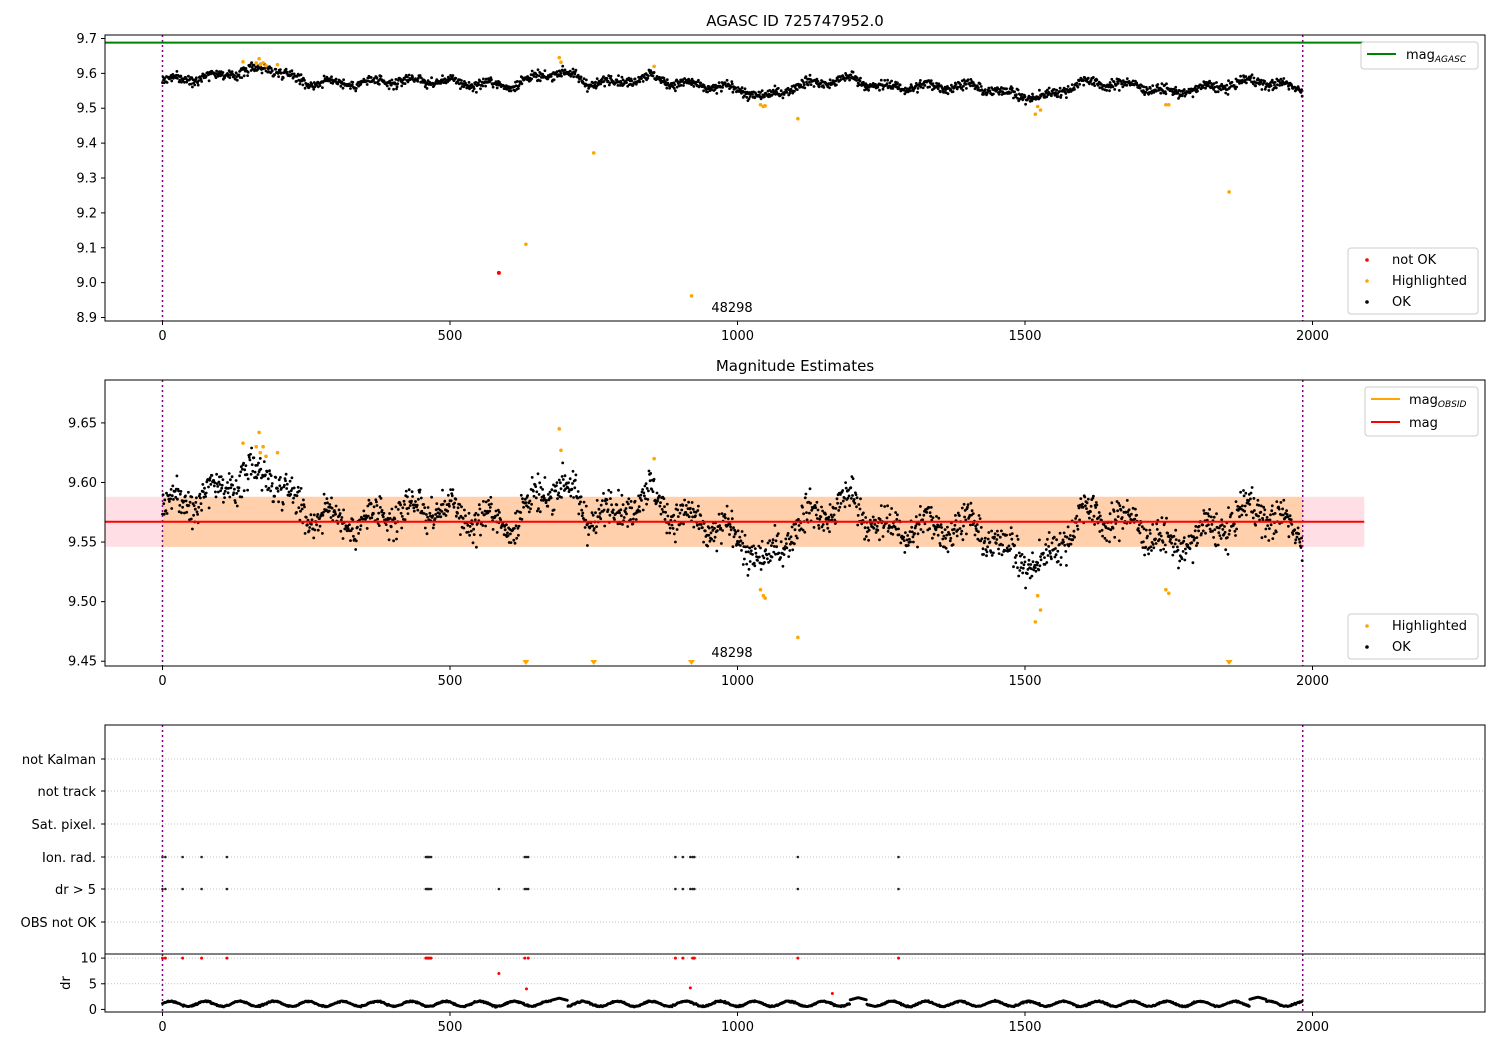 Image resolution: width=1500 pixels, height=1054 pixels. I want to click on legend-mag-obsid: mag, so click(1423, 400).